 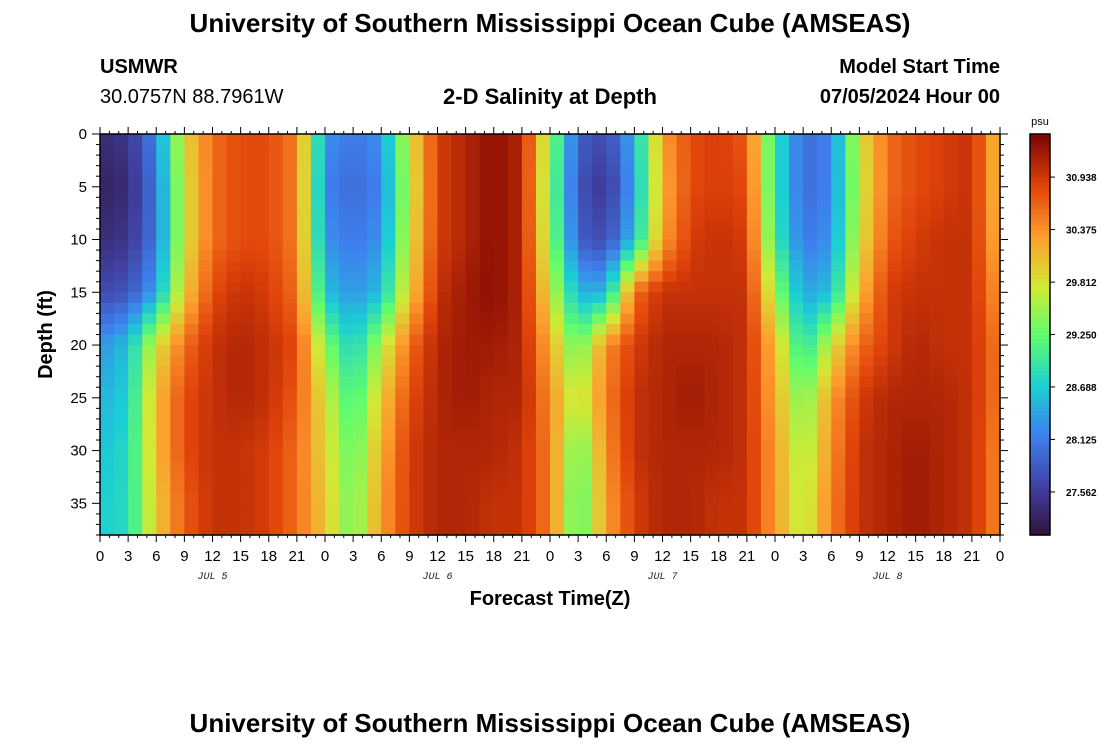 What do you see at coordinates (550, 96) in the screenshot?
I see `chart-subtitle: 2-D Salinity at Depth` at bounding box center [550, 96].